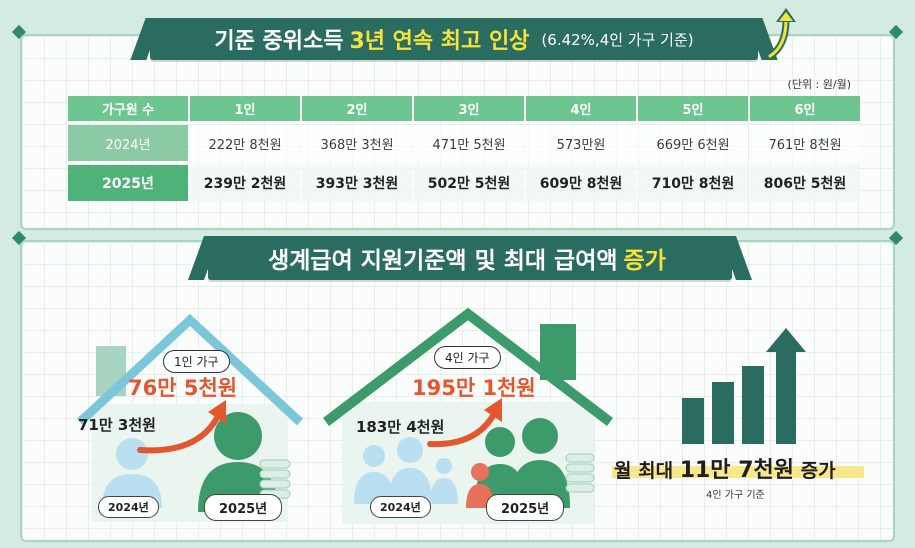 The image size is (915, 548). I want to click on bar-growth-icon, so click(744, 386).